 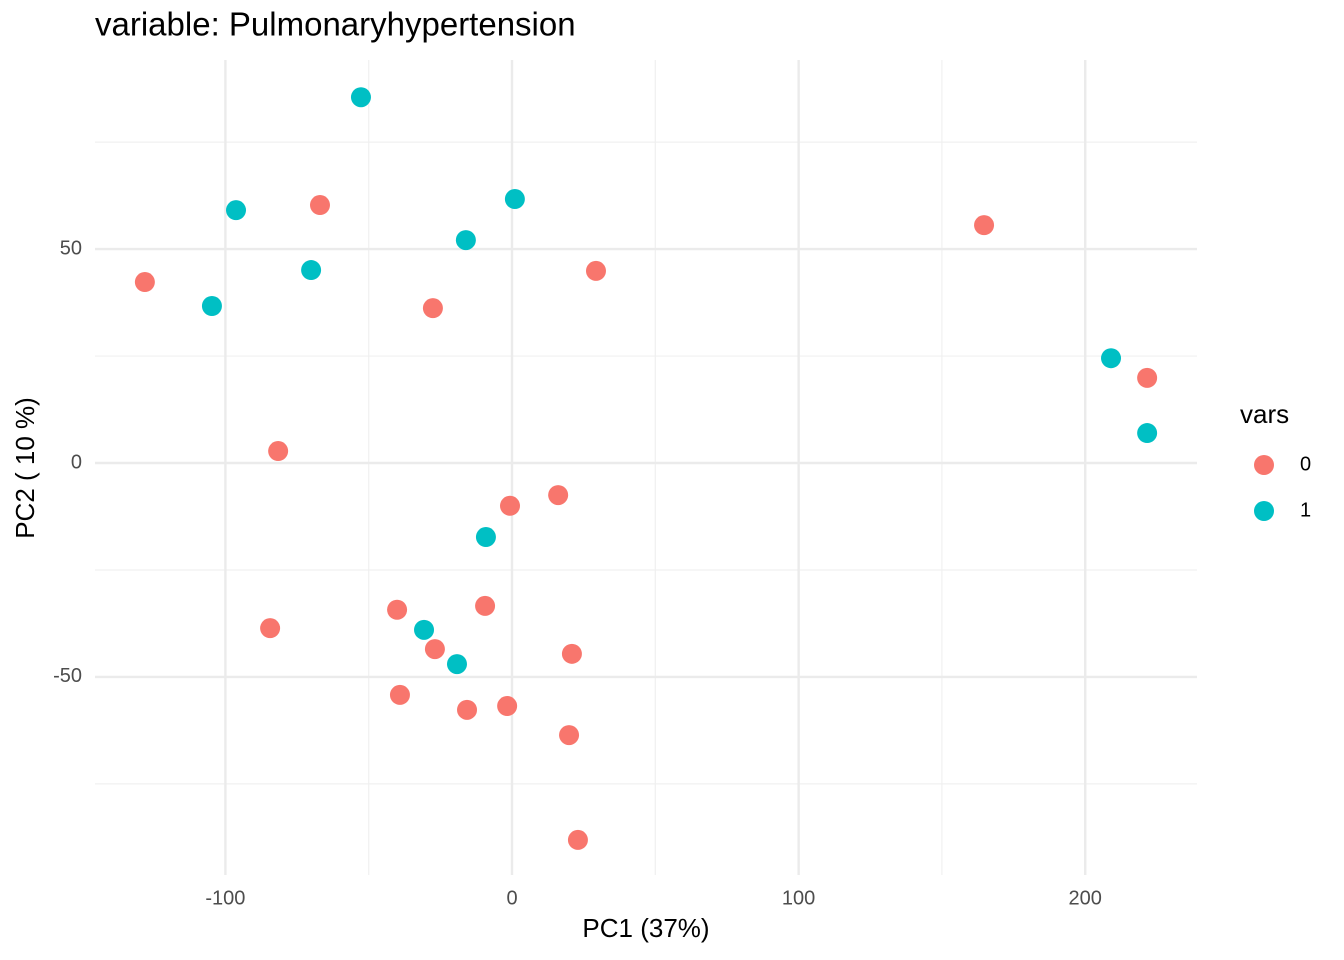 I want to click on y-axis-label: PC2 ( 10 %), so click(x=25, y=468).